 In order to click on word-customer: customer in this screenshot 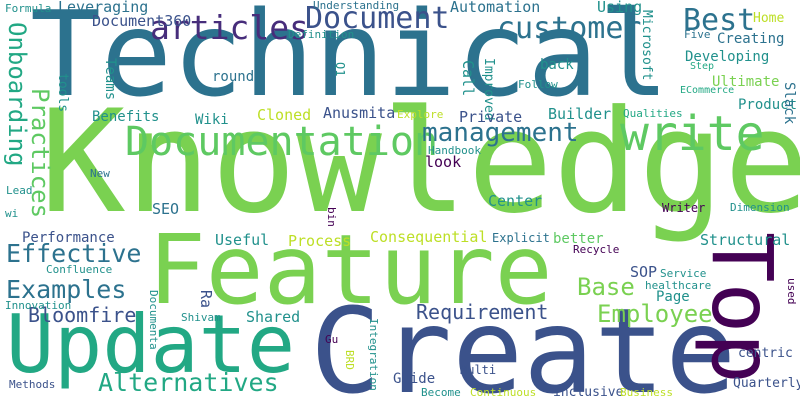, I will do `click(569, 28)`.